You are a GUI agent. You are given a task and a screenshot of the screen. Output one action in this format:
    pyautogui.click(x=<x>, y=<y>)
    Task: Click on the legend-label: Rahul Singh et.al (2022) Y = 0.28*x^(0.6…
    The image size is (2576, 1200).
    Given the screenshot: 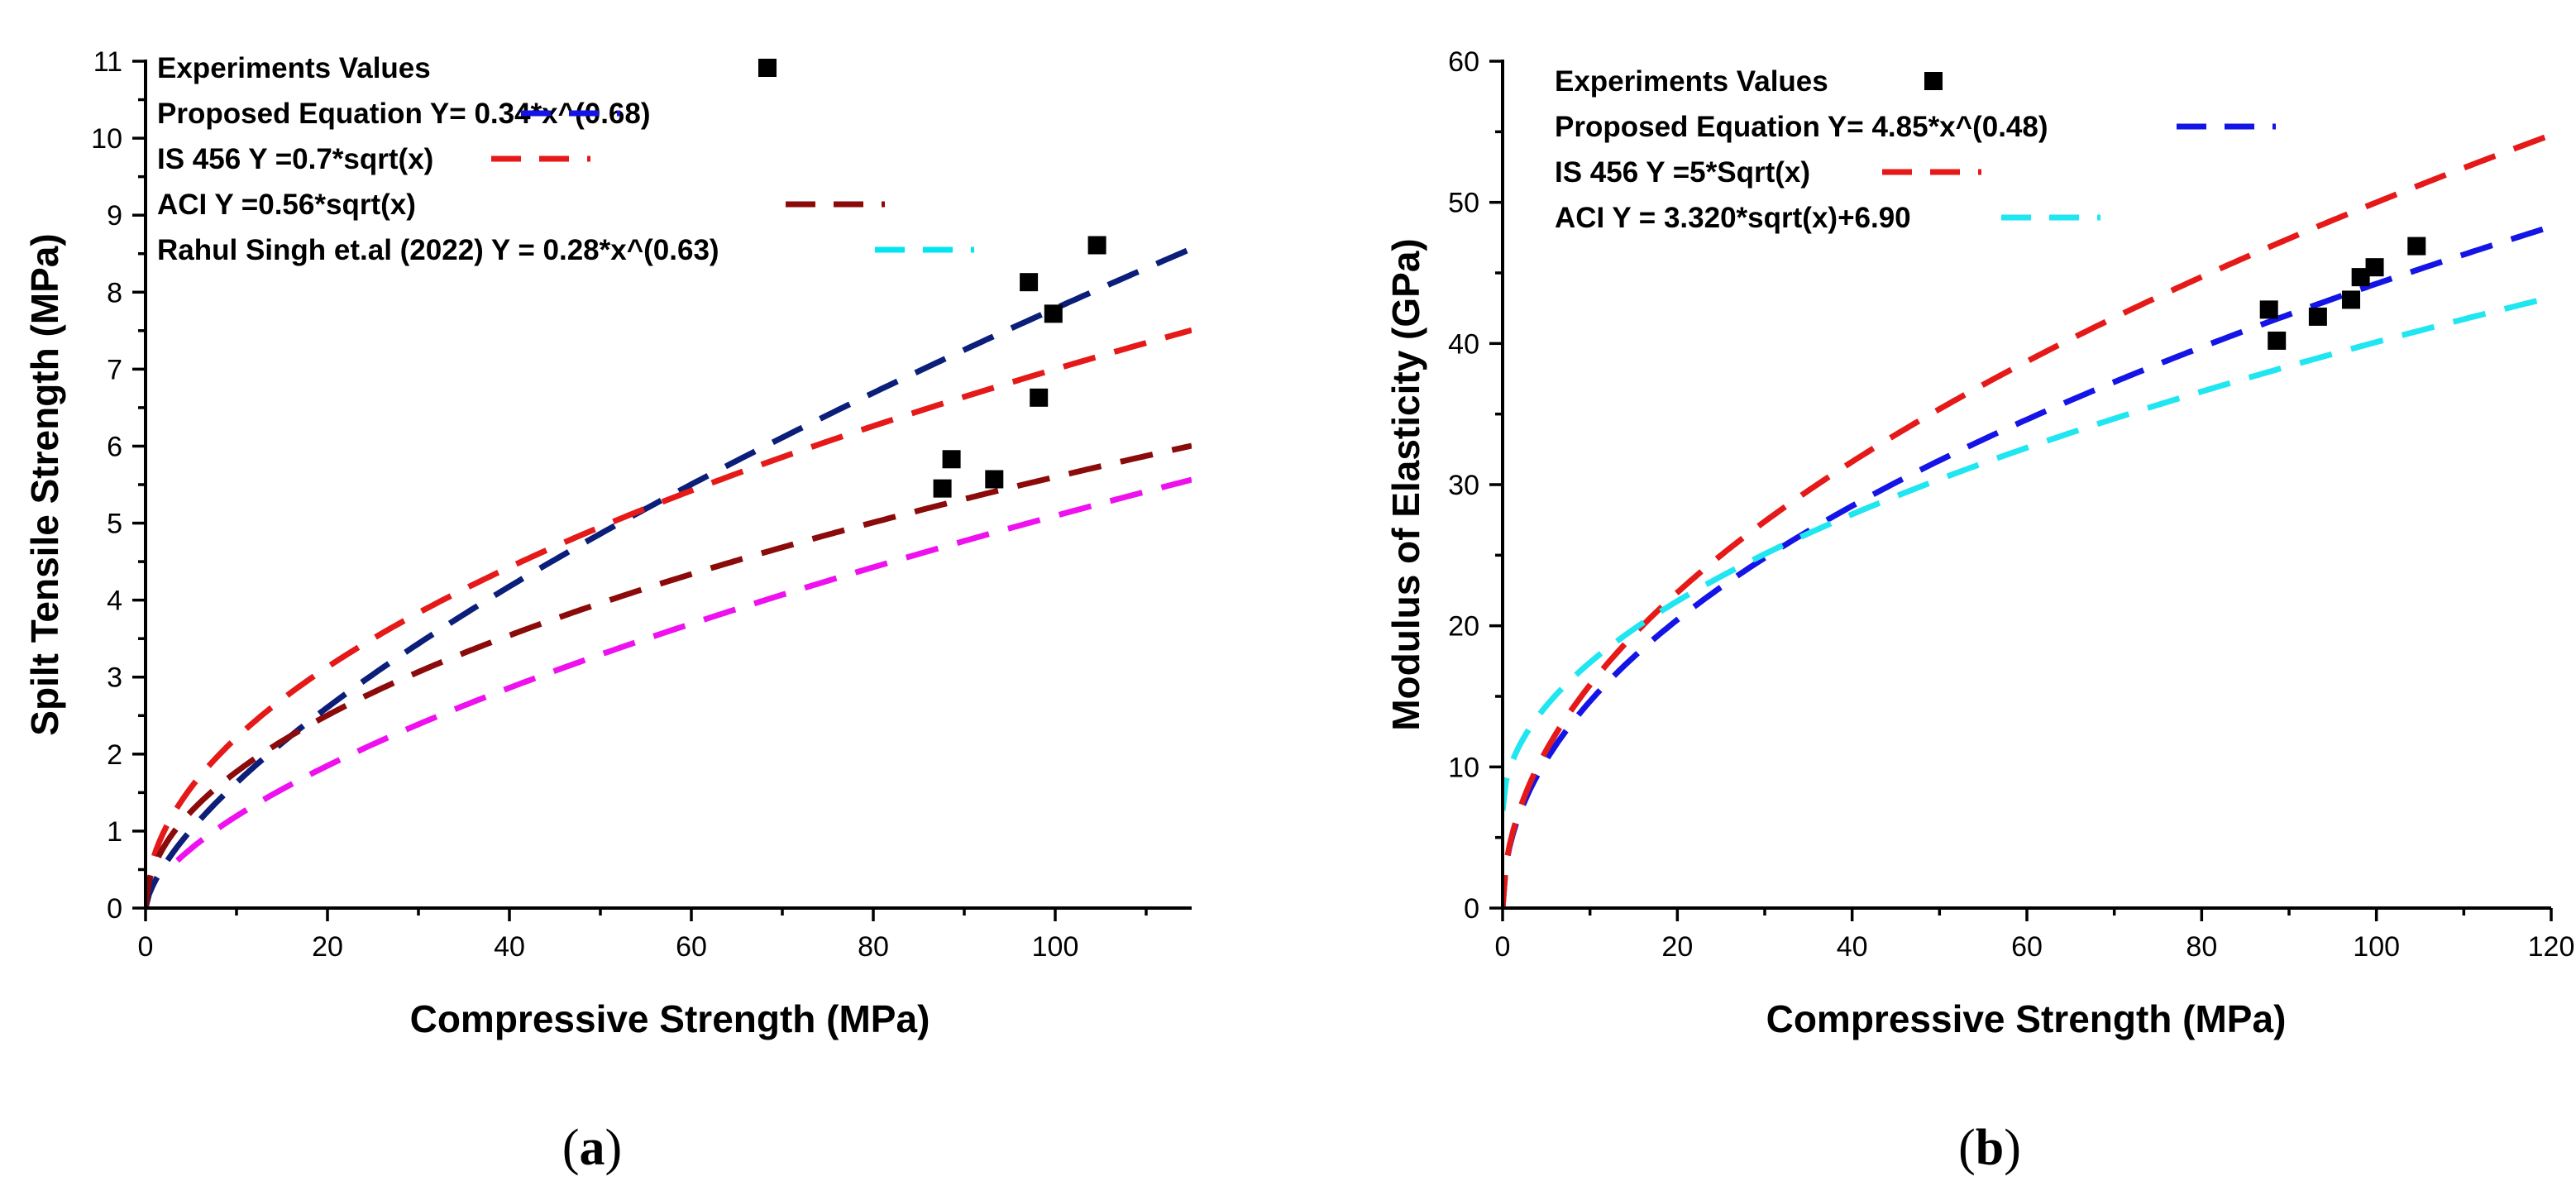 What is the action you would take?
    pyautogui.click(x=438, y=250)
    